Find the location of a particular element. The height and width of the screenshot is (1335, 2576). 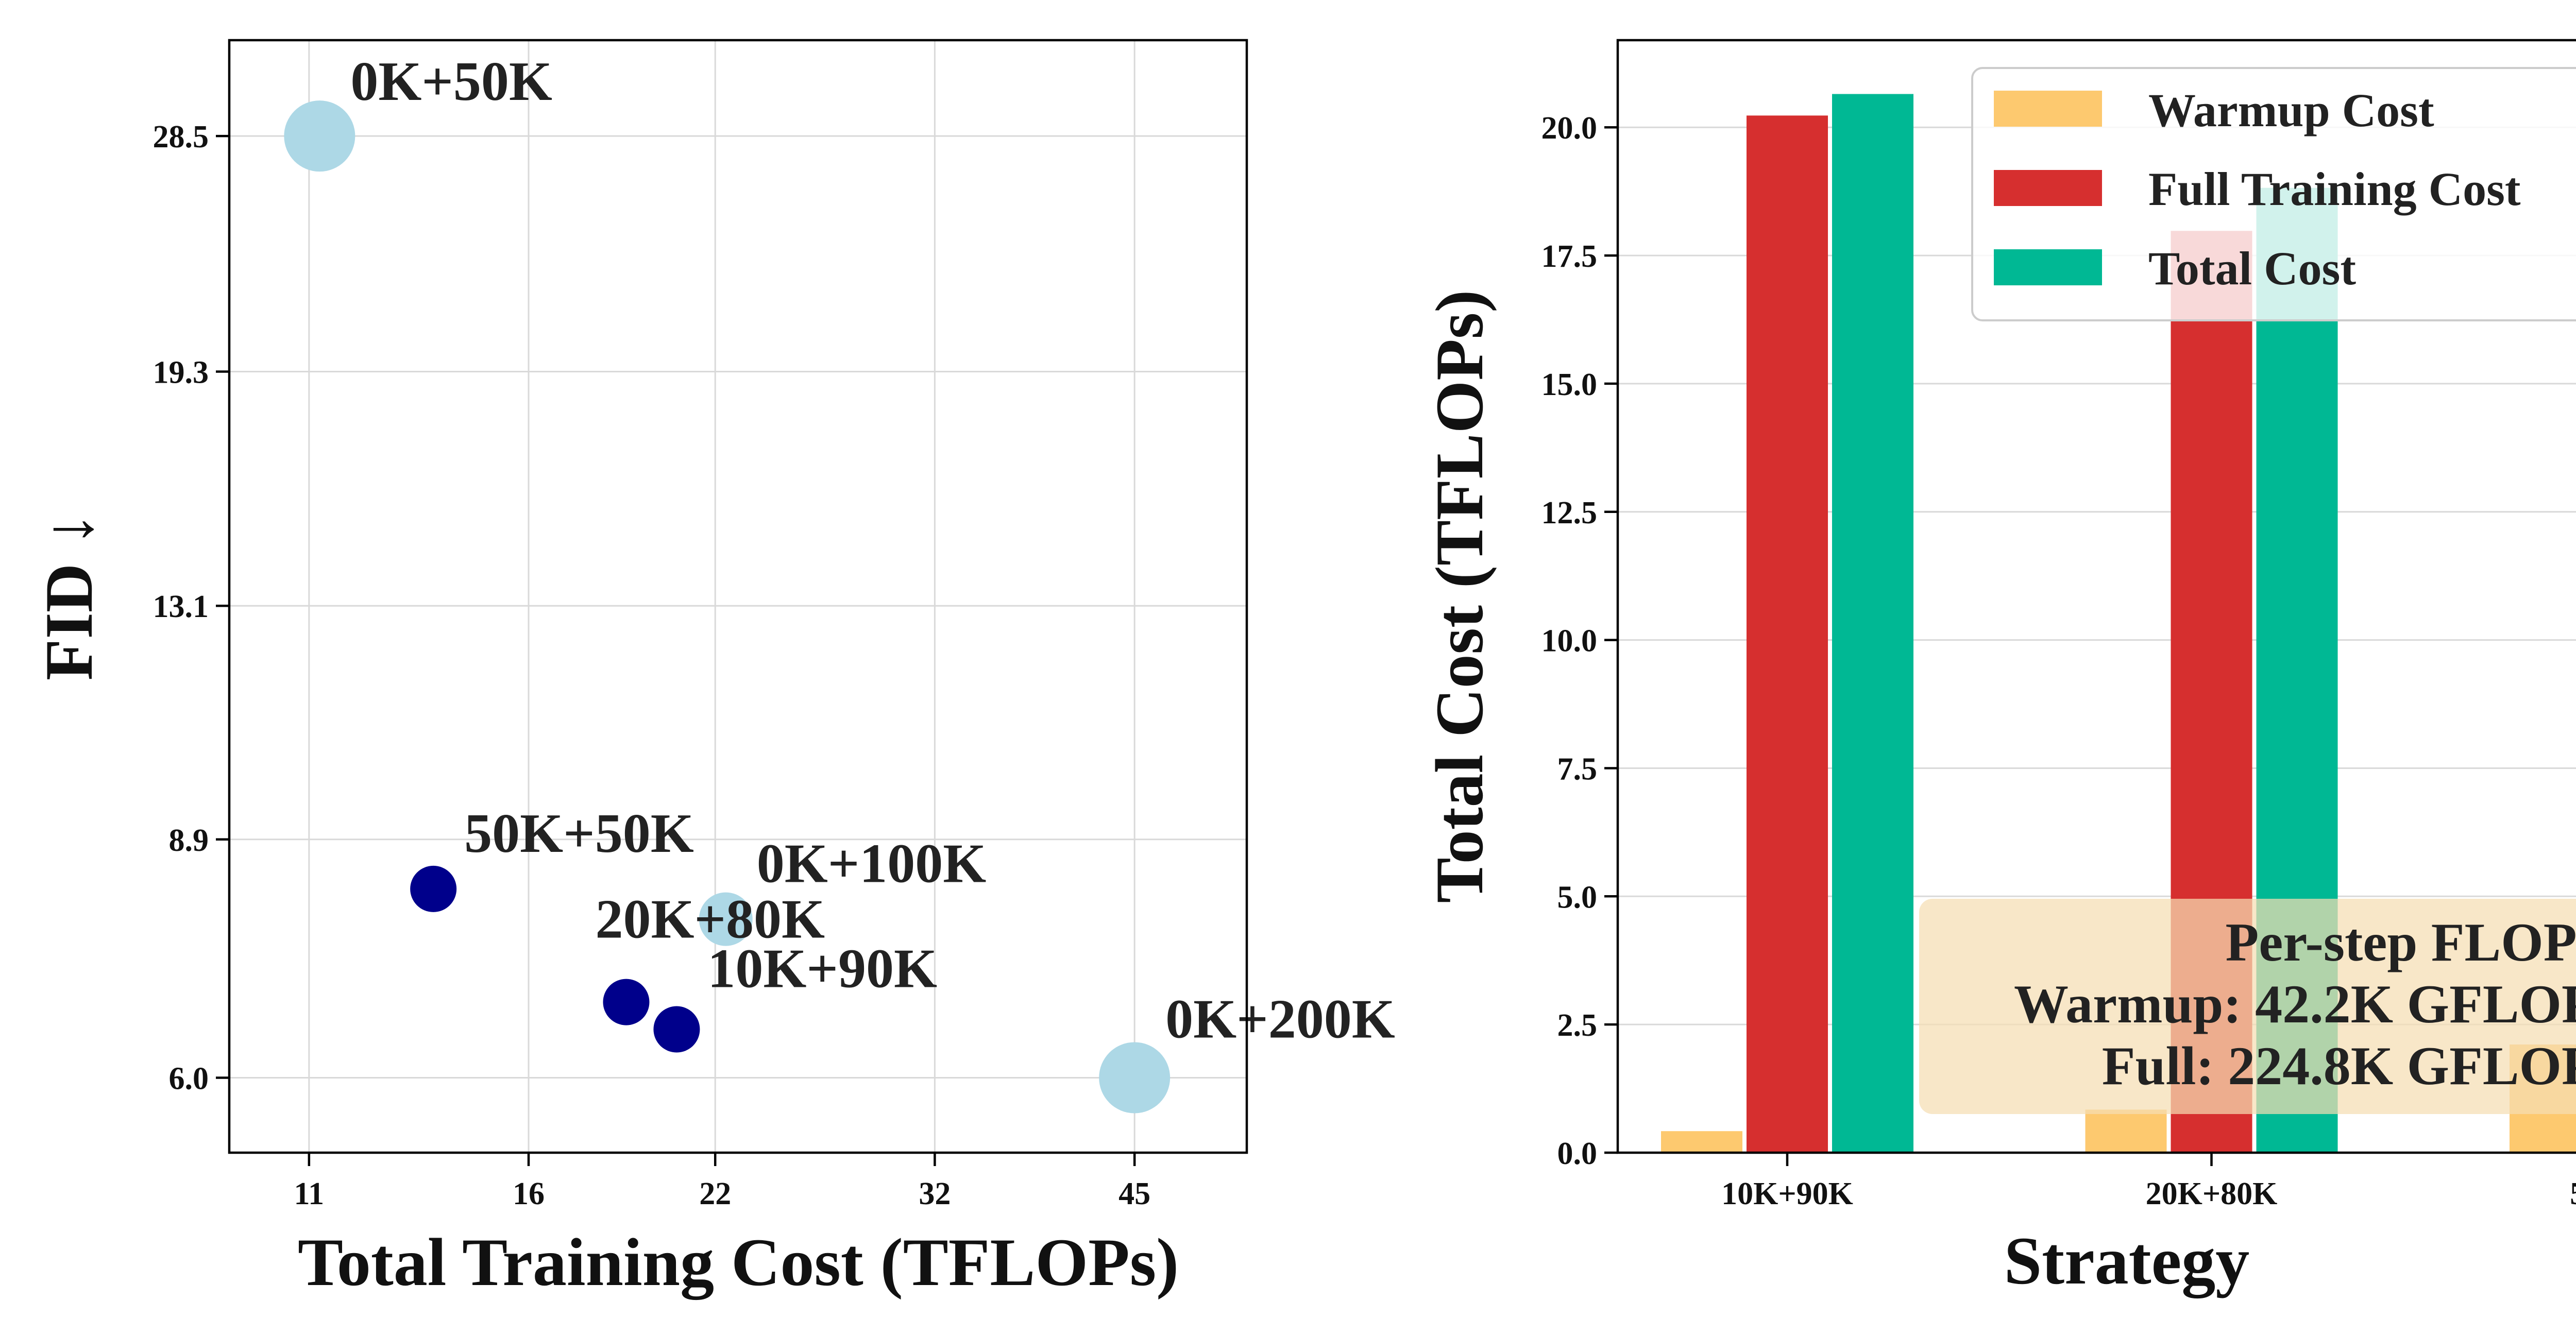

annotation-line-3: Full: 224.8K GFLOPs is located at coordinates (2339, 1066).